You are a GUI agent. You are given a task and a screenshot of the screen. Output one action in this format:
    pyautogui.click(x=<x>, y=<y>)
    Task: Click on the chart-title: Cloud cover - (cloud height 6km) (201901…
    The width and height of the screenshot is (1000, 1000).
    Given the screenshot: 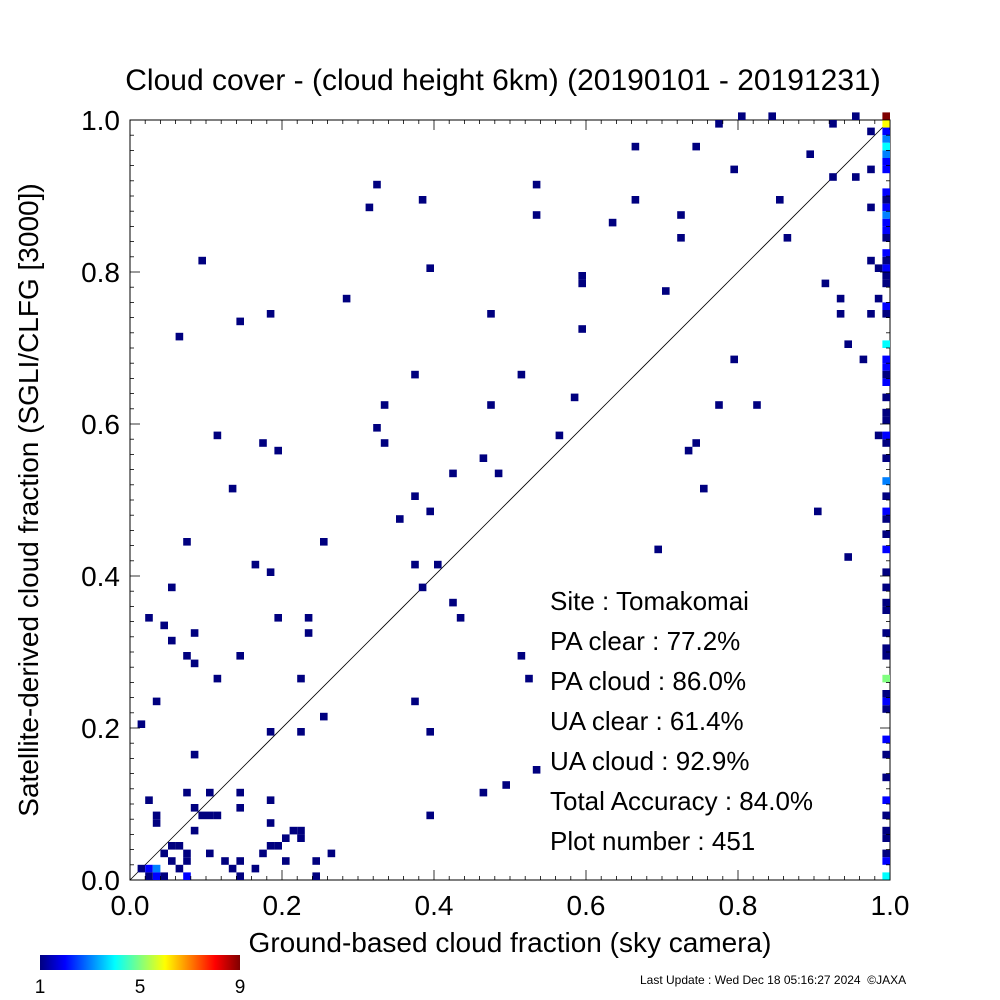 What is the action you would take?
    pyautogui.click(x=502, y=80)
    